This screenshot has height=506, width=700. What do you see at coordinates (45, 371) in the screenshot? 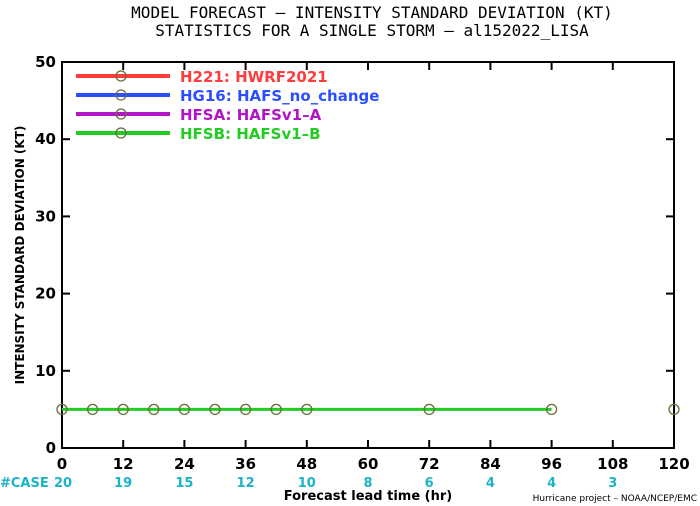
I see `y-tick-label: 10` at bounding box center [45, 371].